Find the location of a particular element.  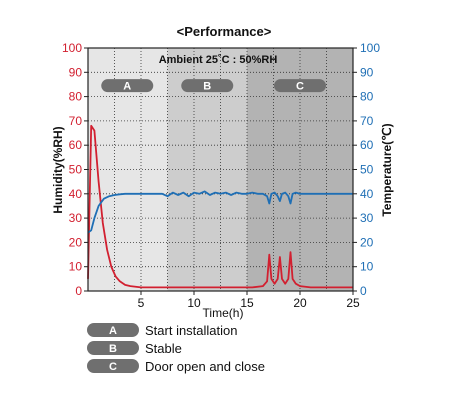

left-axis-label: Humidity(%RH) is located at coordinates (58, 169).